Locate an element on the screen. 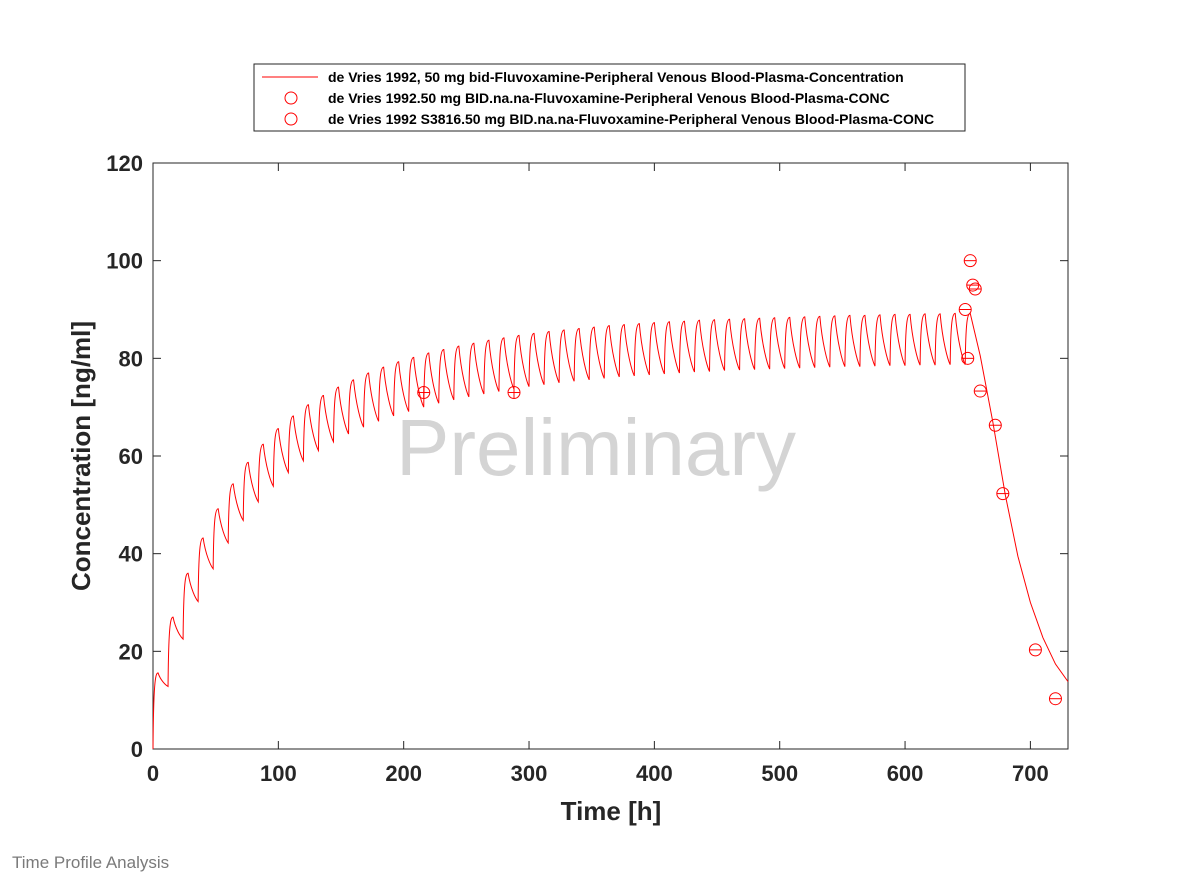 The height and width of the screenshot is (886, 1181). y-tick-label: 80 is located at coordinates (131, 358).